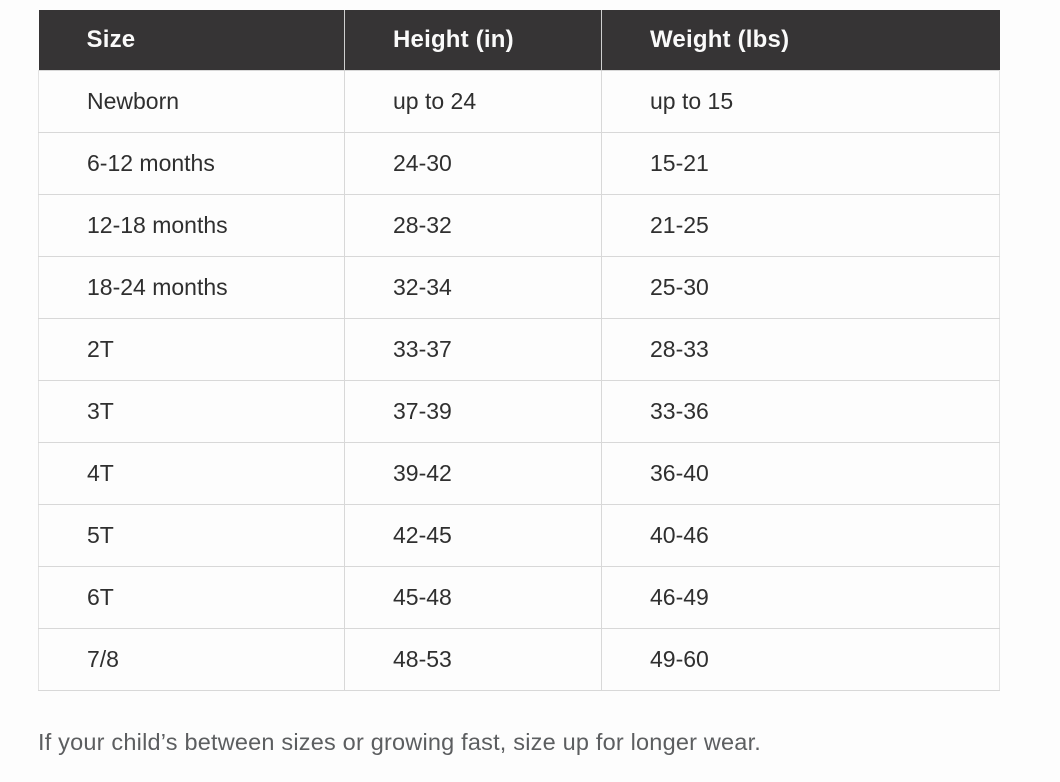  I want to click on weight-cell: 33-36, so click(800, 411).